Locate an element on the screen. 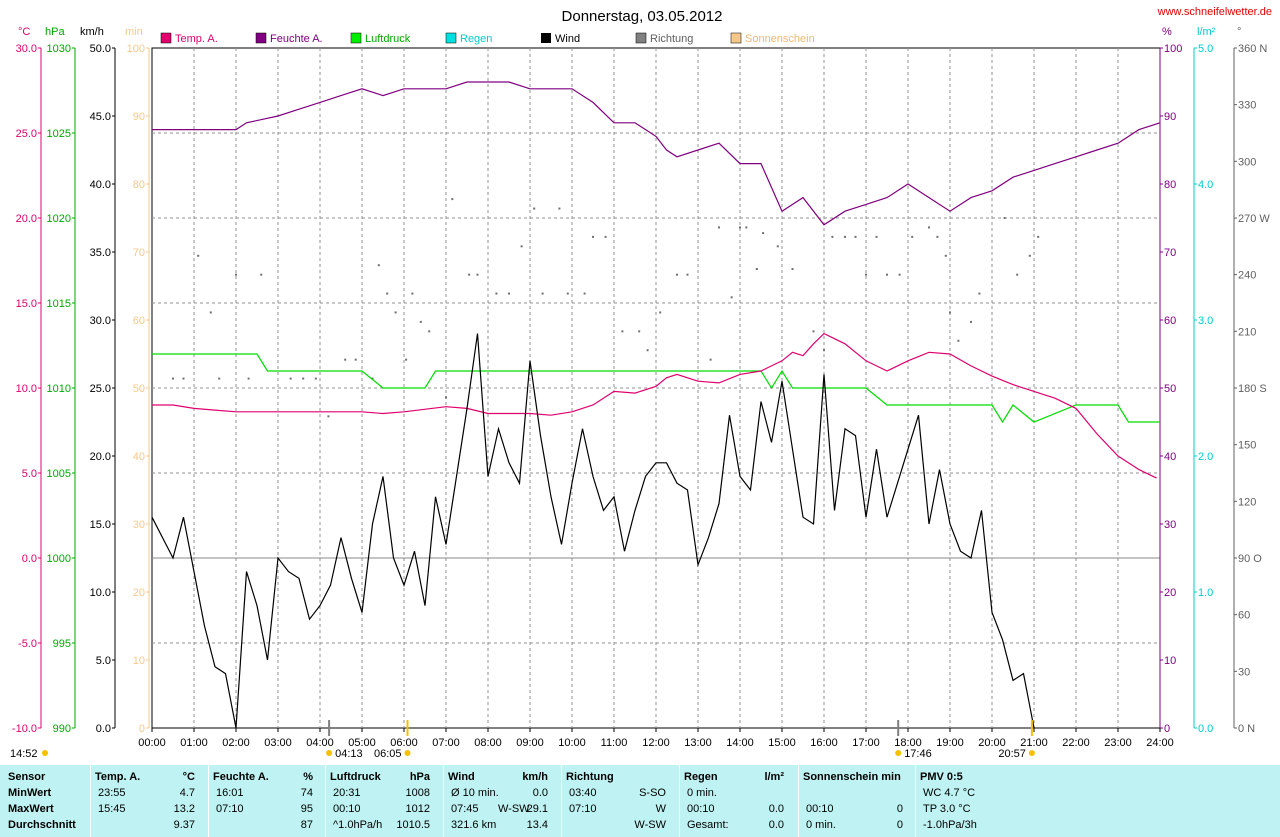 This screenshot has height=837, width=1280. direction-tick-label: 30 is located at coordinates (1244, 672).